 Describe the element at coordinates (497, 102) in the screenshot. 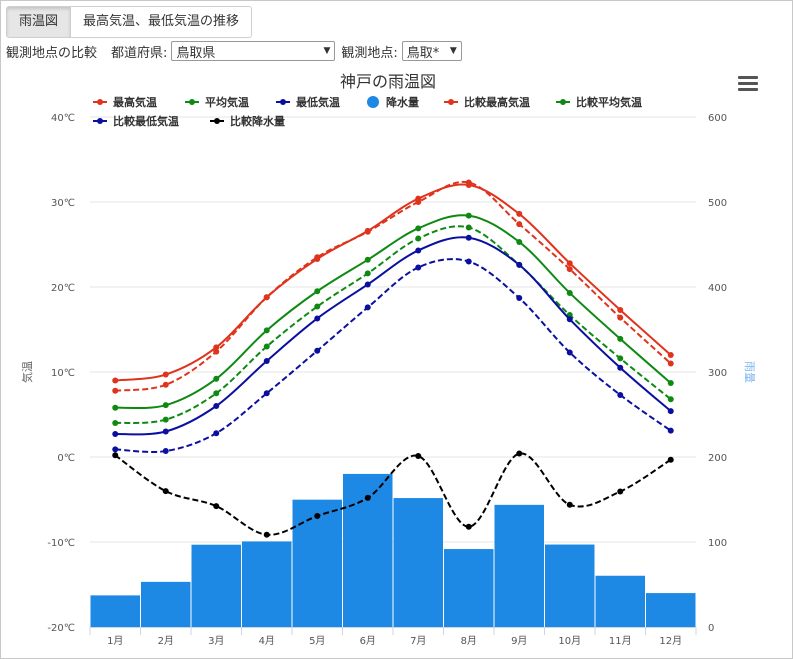

I see `legend-label: 比較最高気温` at that location.